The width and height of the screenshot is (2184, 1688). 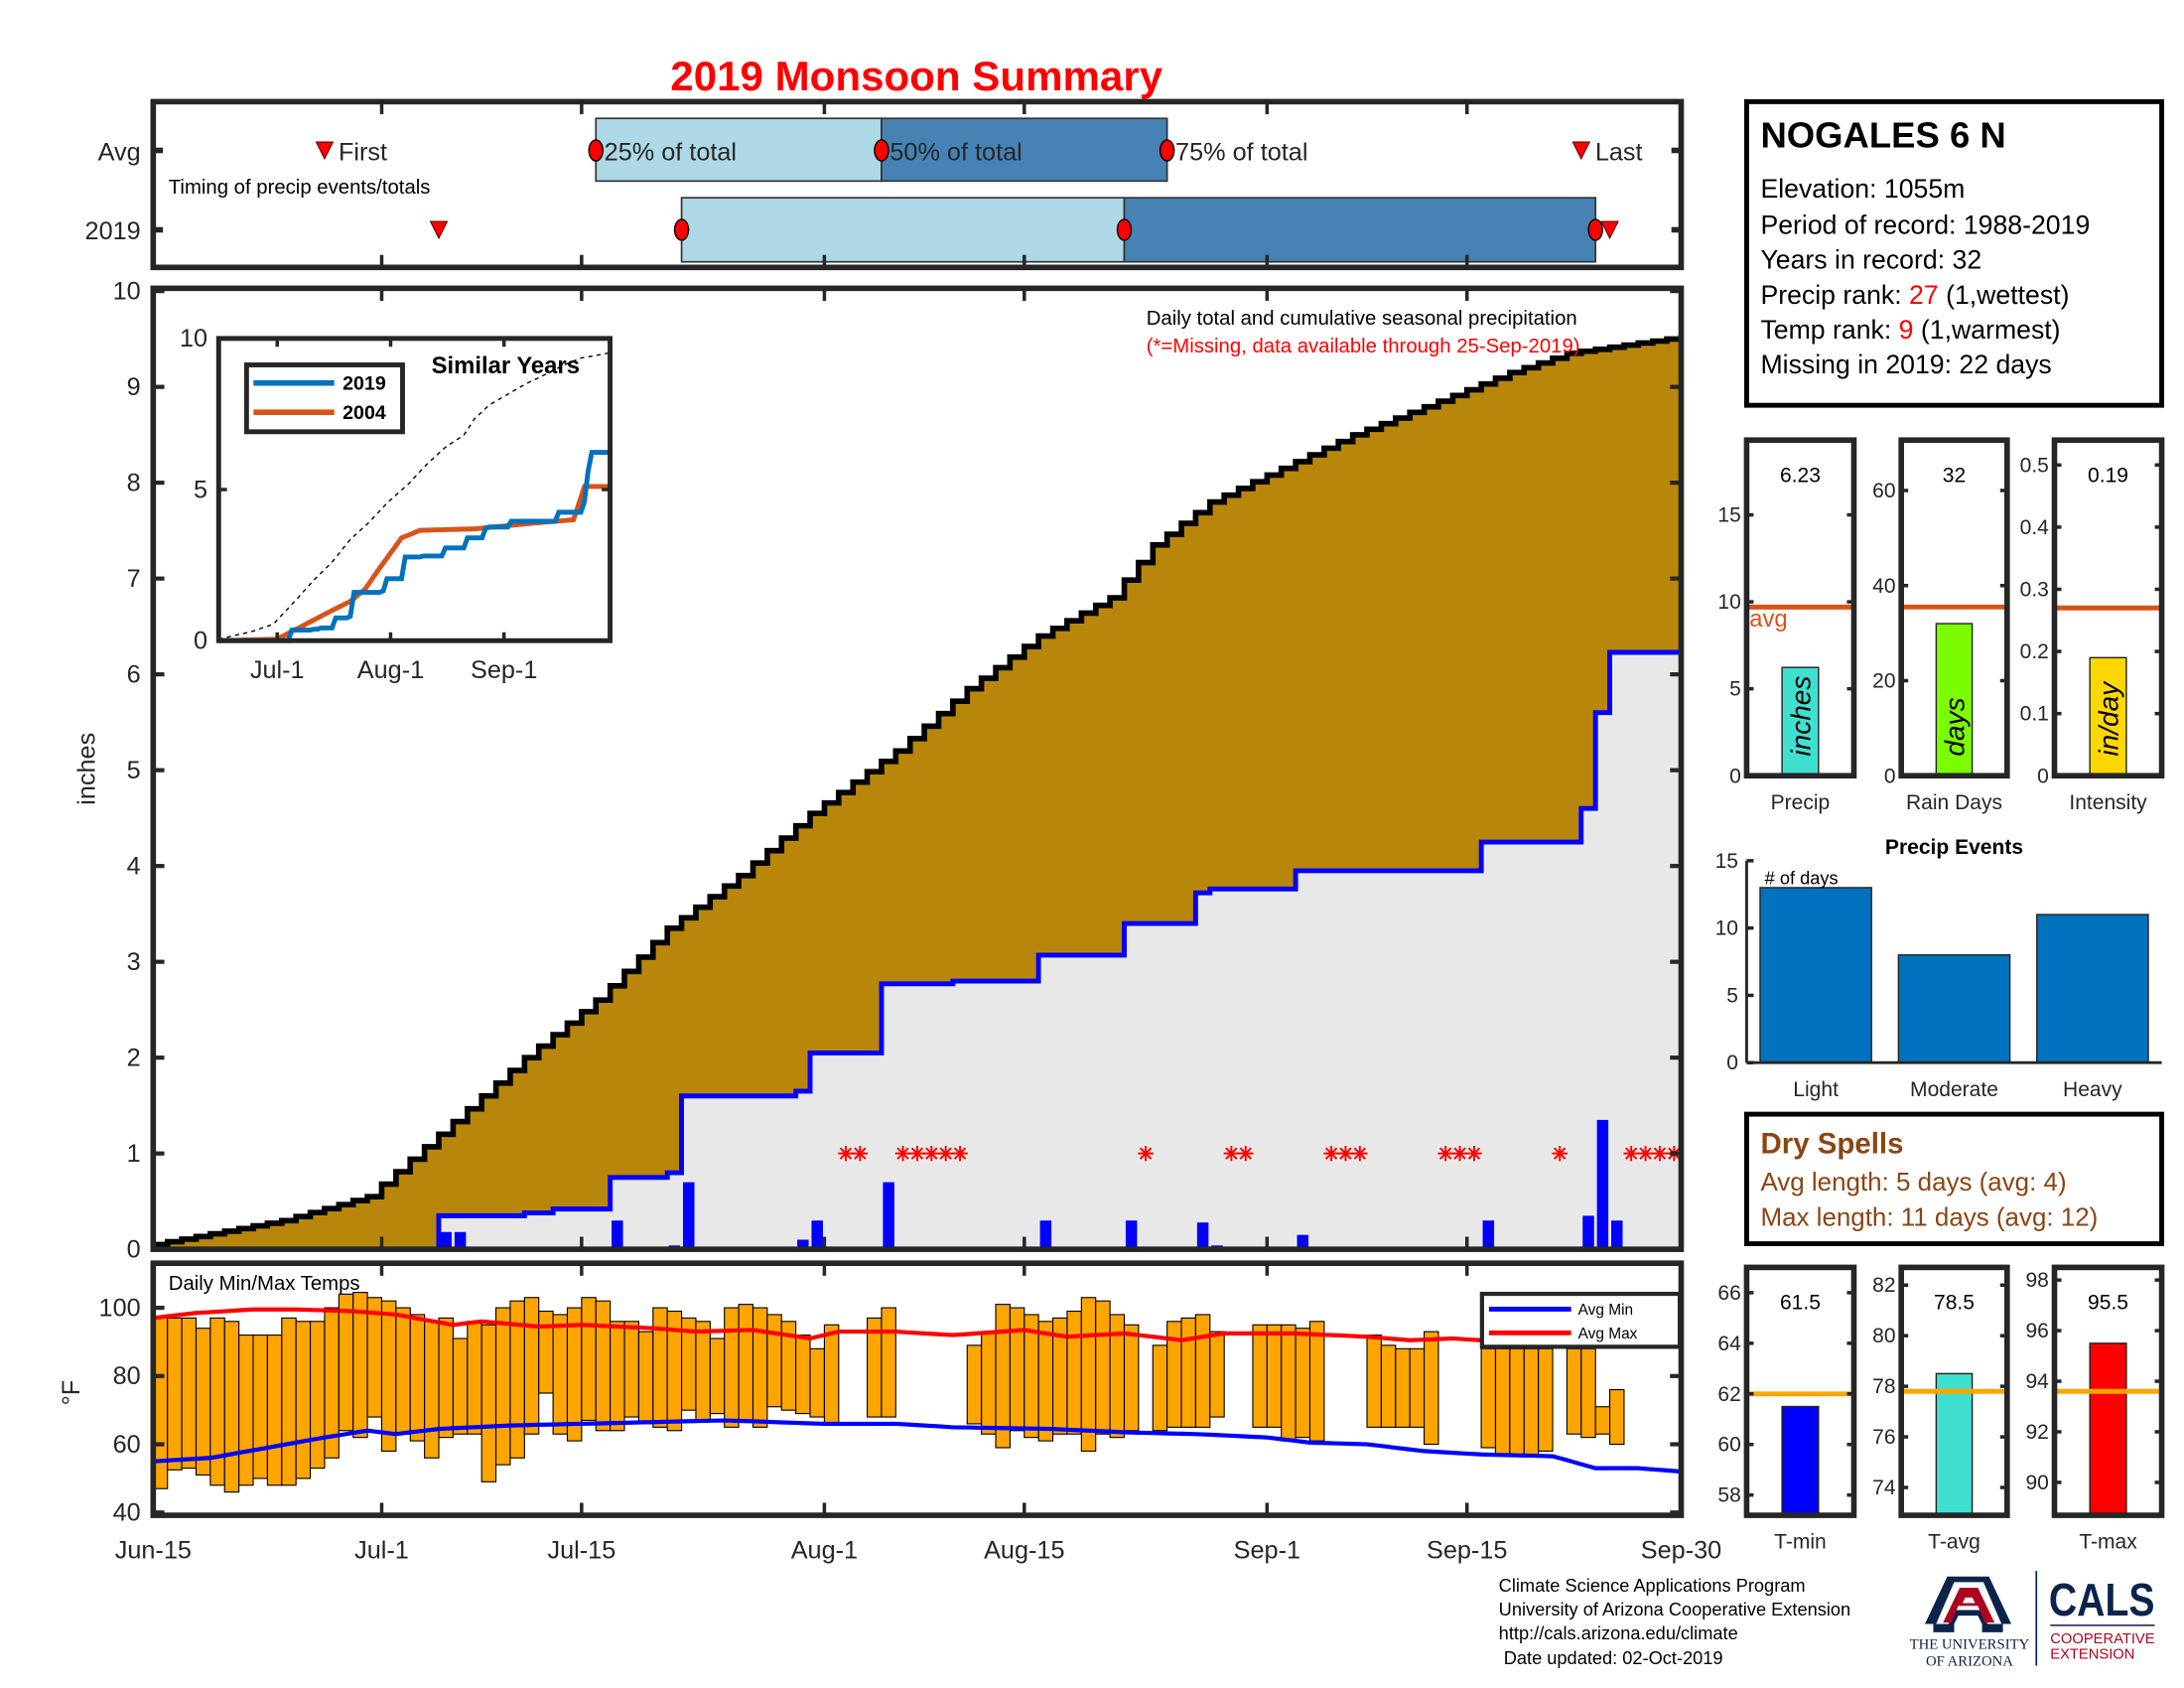 I want to click on x-tick-label: Sep-15, so click(x=1467, y=1551).